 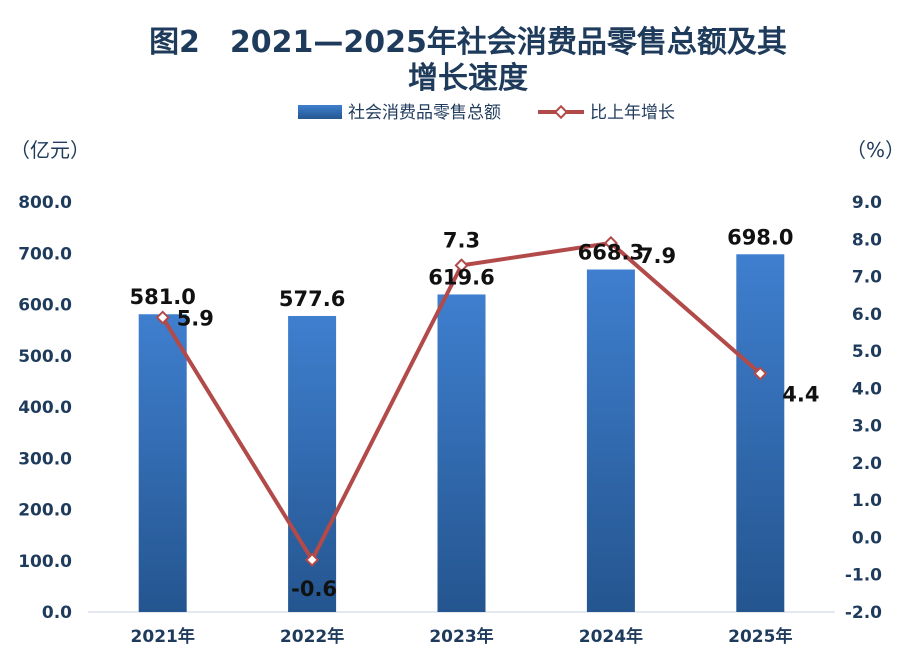 I want to click on growth-value-label: -0.6, so click(x=314, y=589).